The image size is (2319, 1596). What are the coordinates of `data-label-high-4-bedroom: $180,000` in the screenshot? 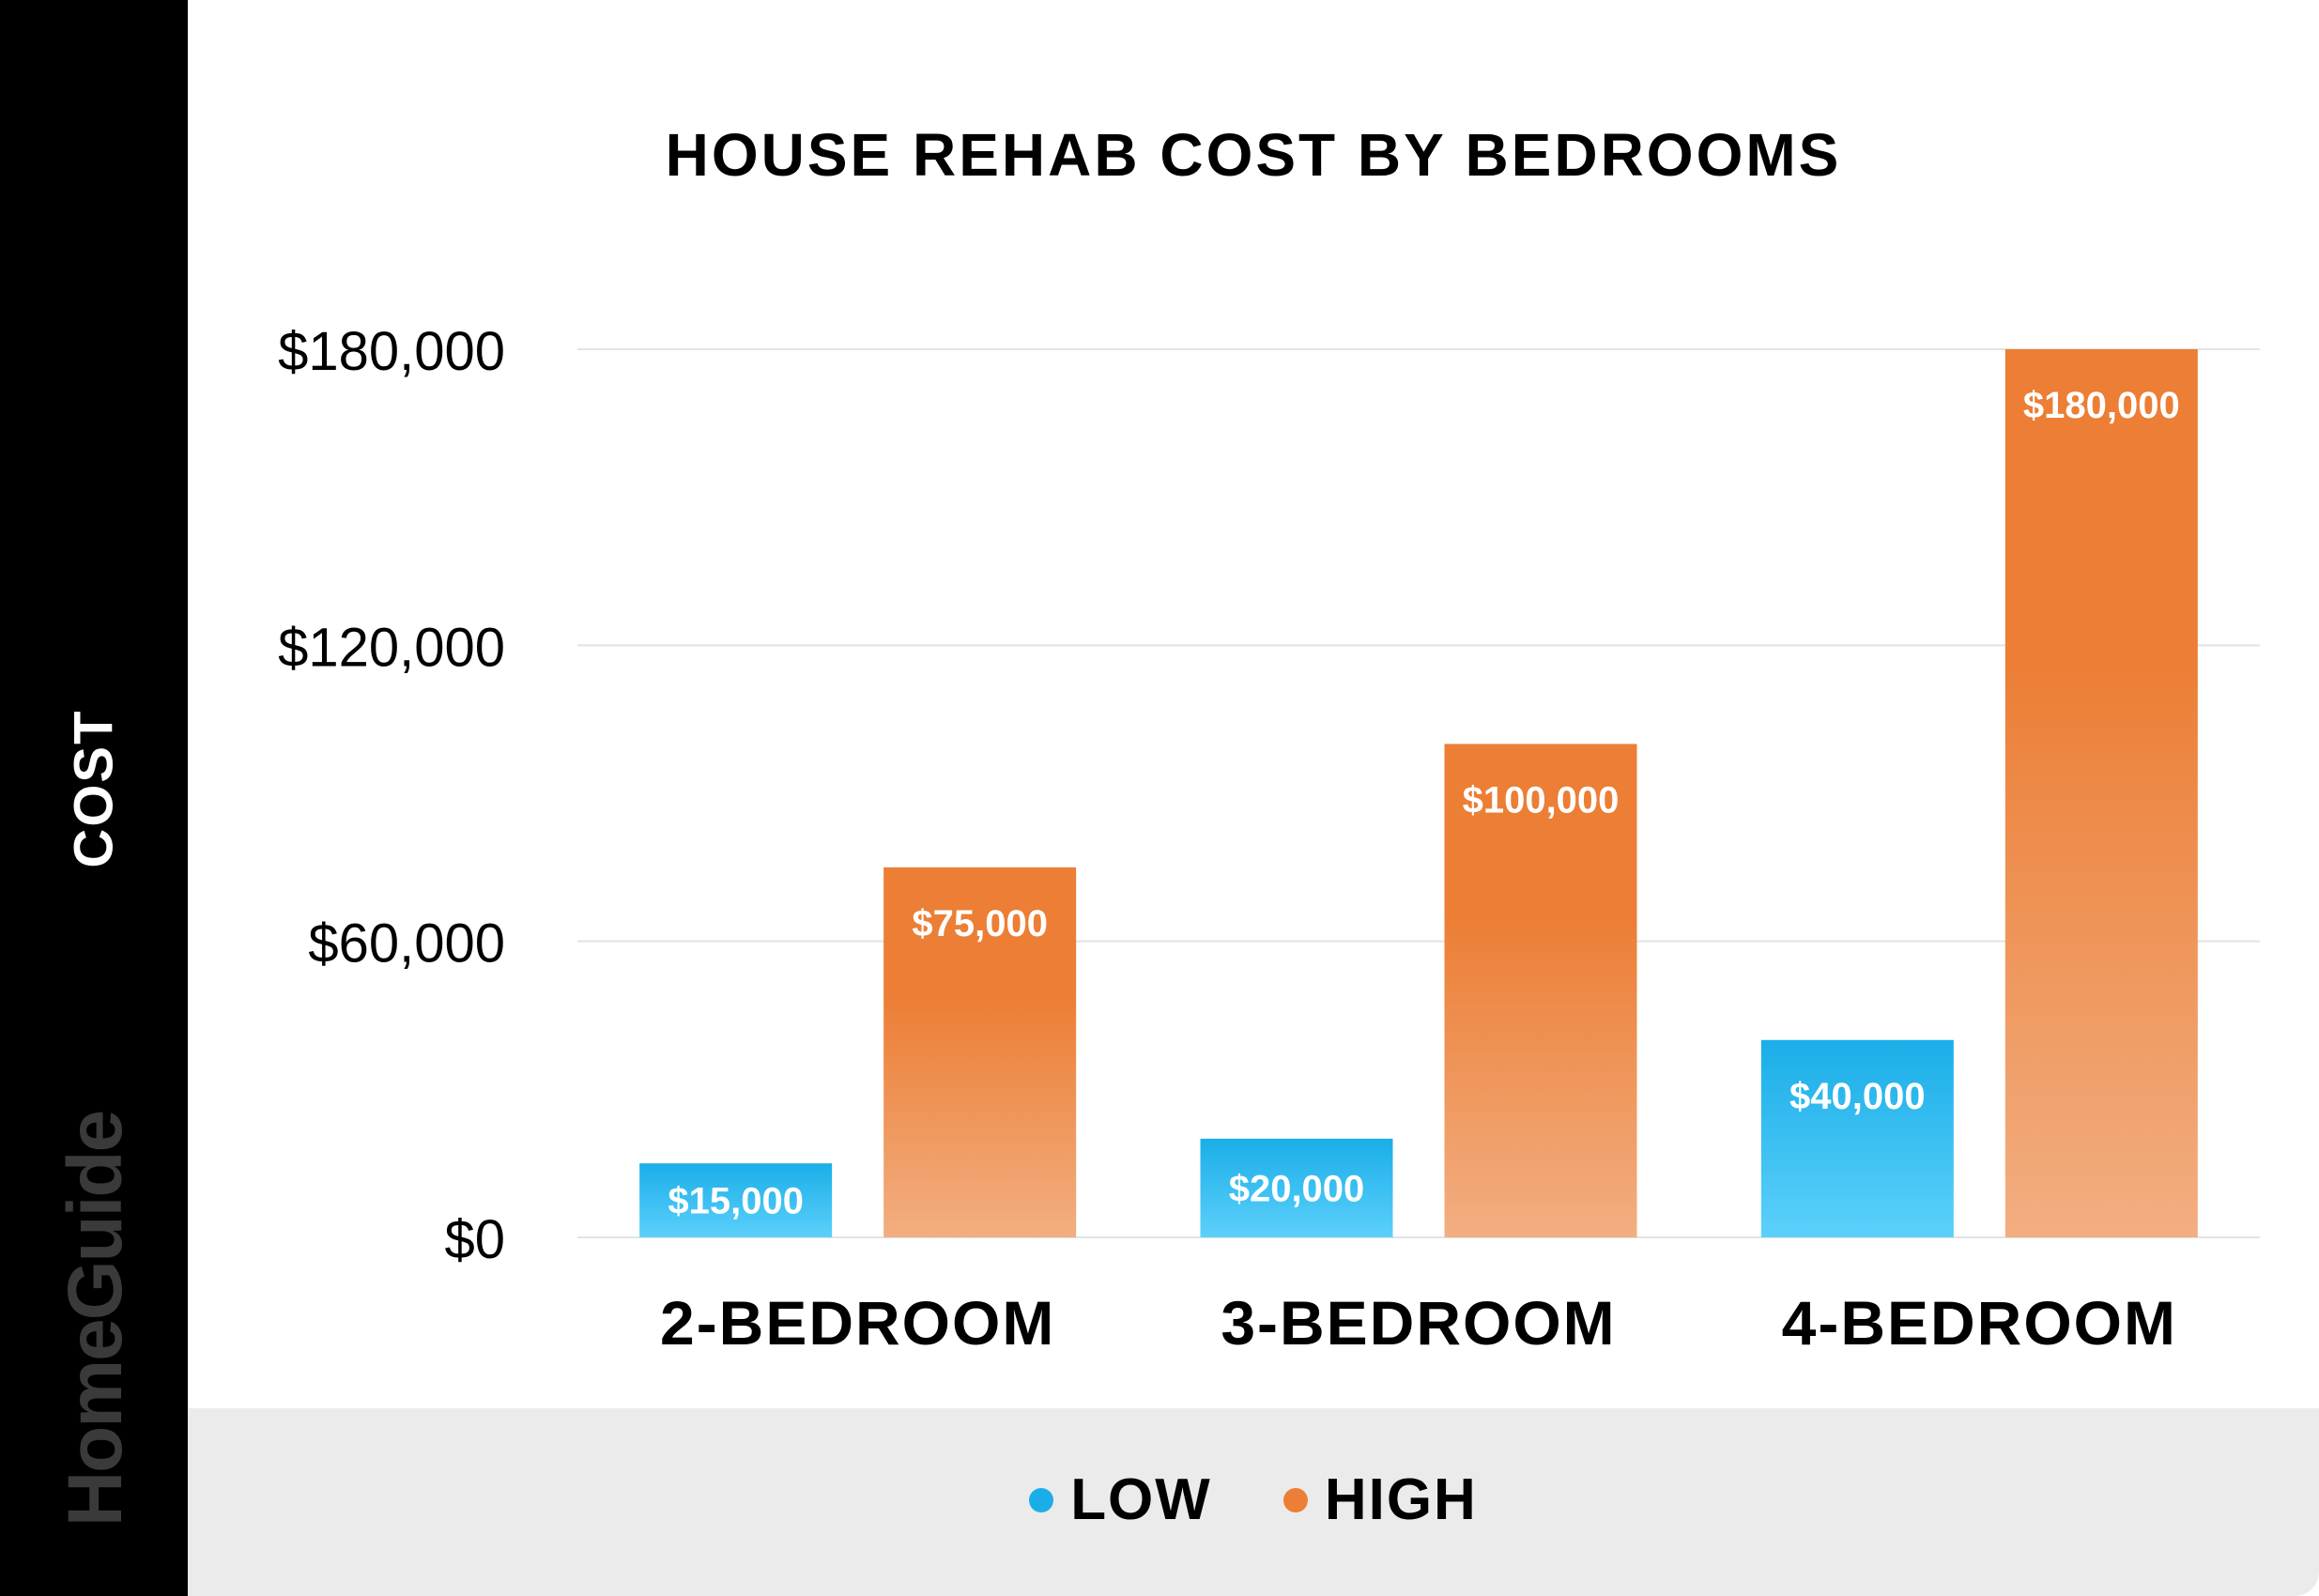 It's located at (2101, 406).